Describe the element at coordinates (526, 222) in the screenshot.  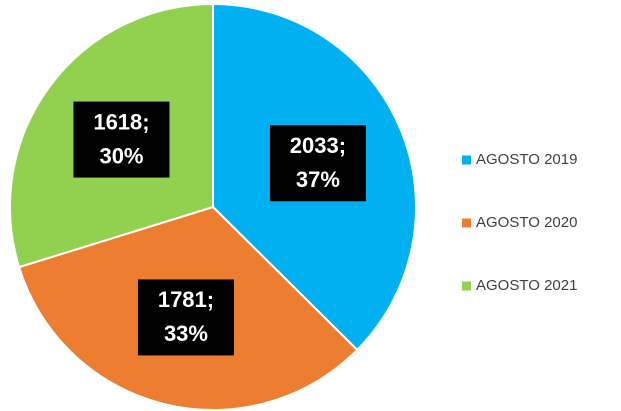
I see `legend-label: AGOSTO 2020` at that location.